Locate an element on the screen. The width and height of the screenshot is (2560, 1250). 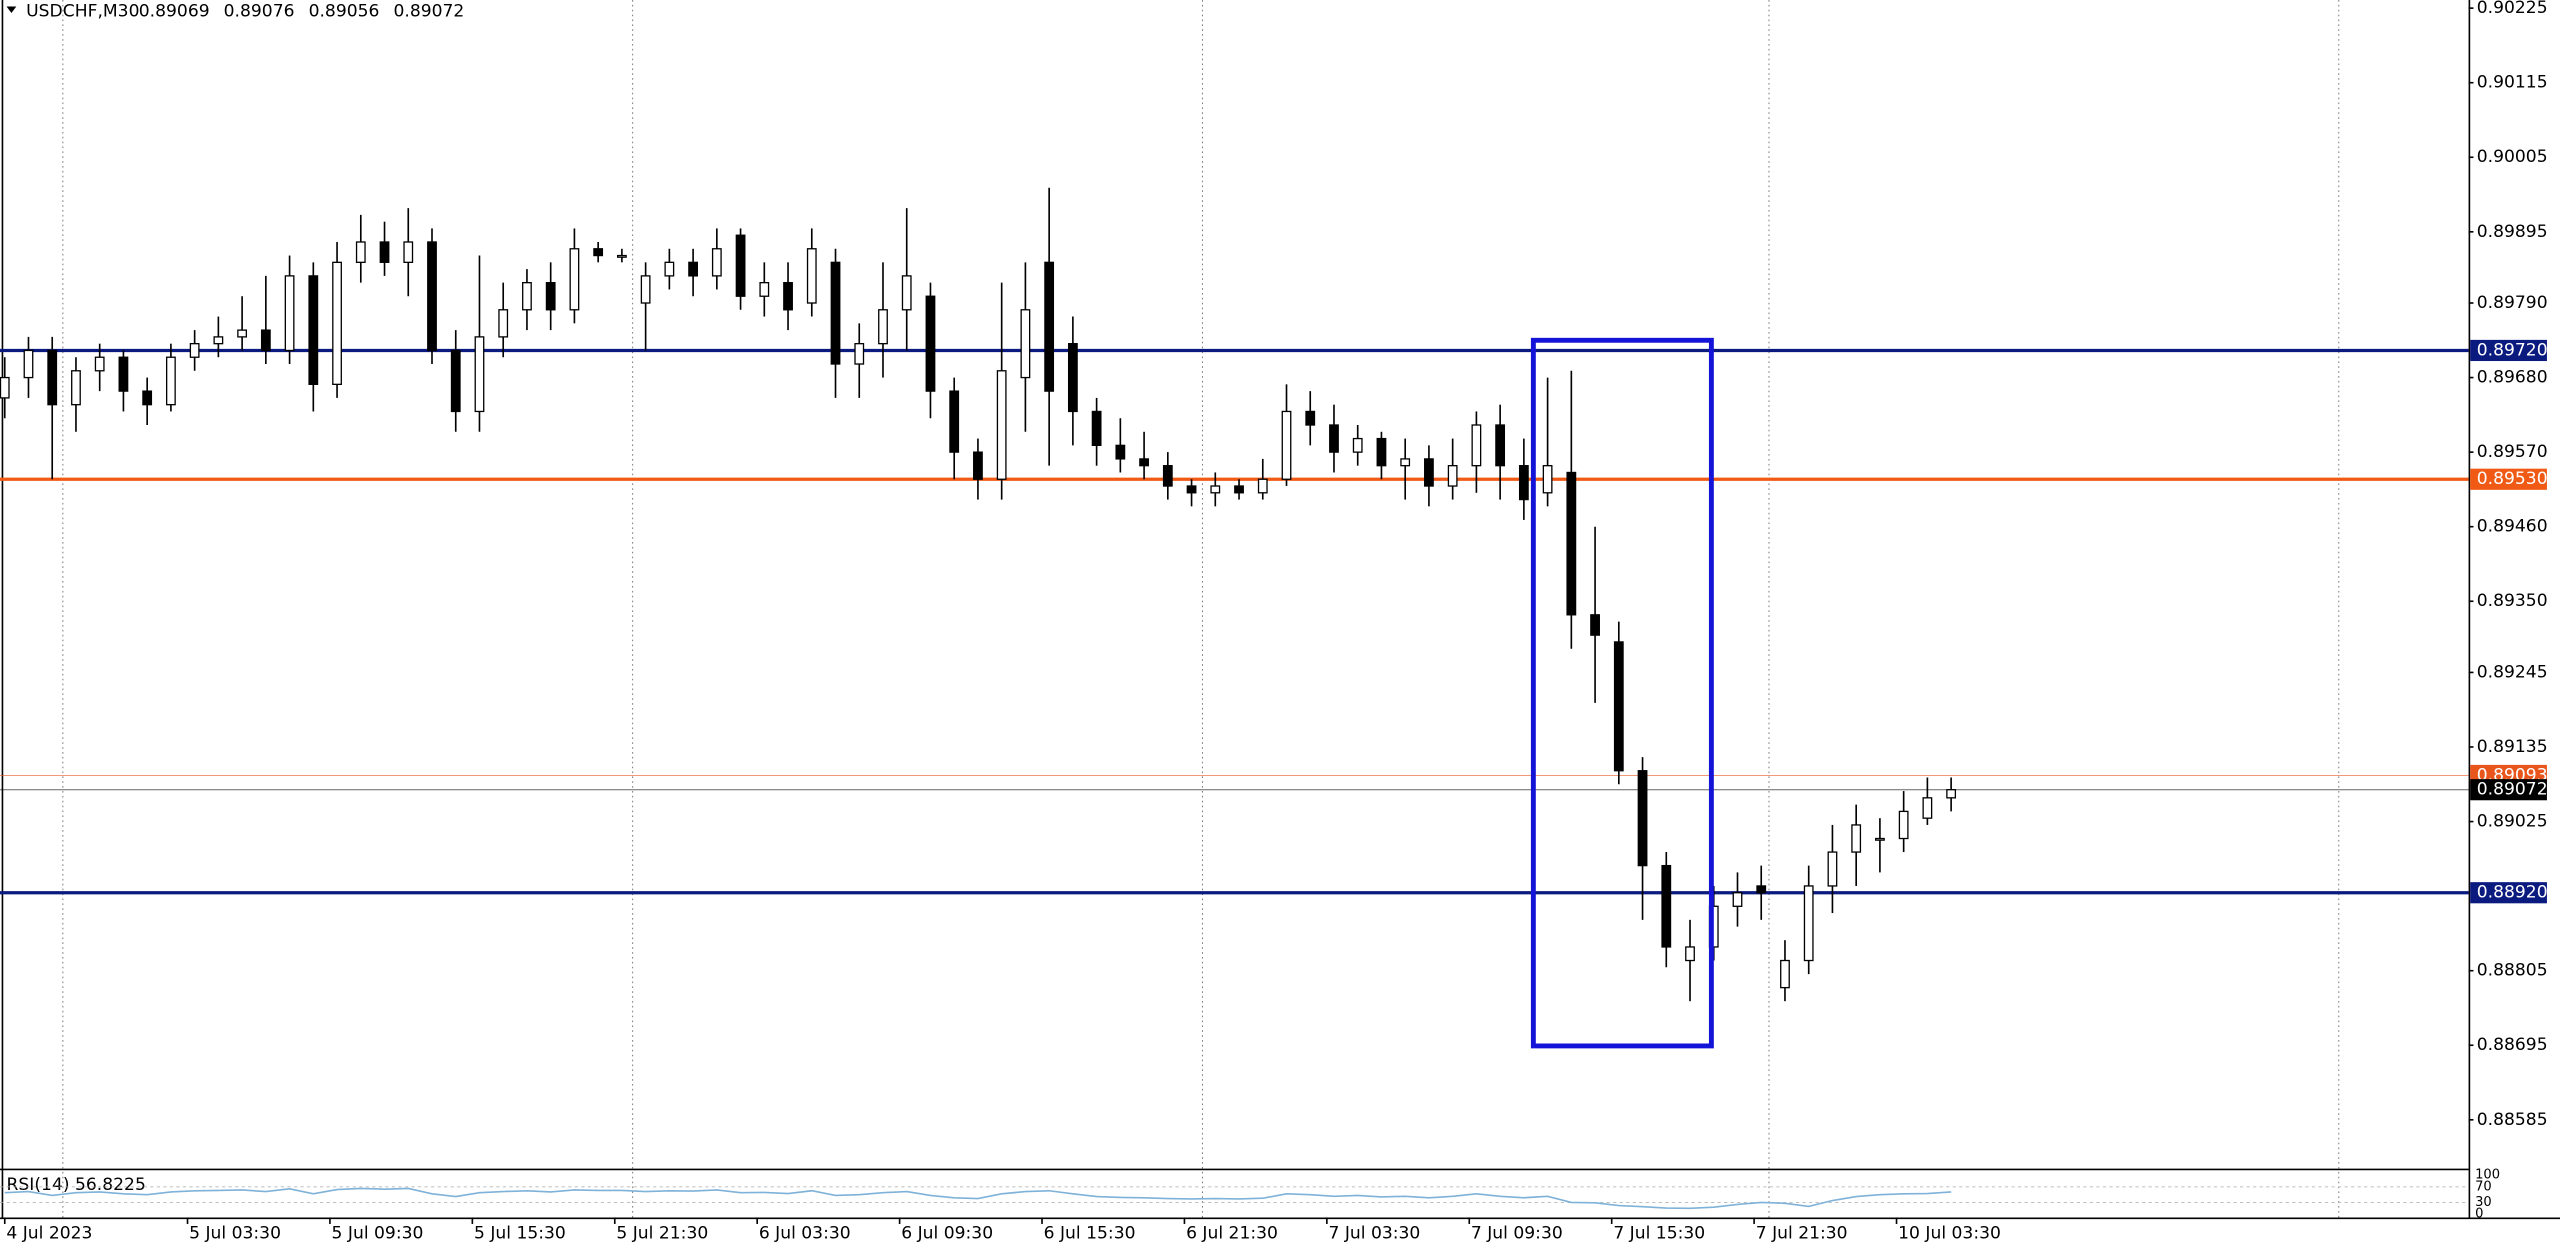
y-tick-label: 0.90005 is located at coordinates (2512, 157).